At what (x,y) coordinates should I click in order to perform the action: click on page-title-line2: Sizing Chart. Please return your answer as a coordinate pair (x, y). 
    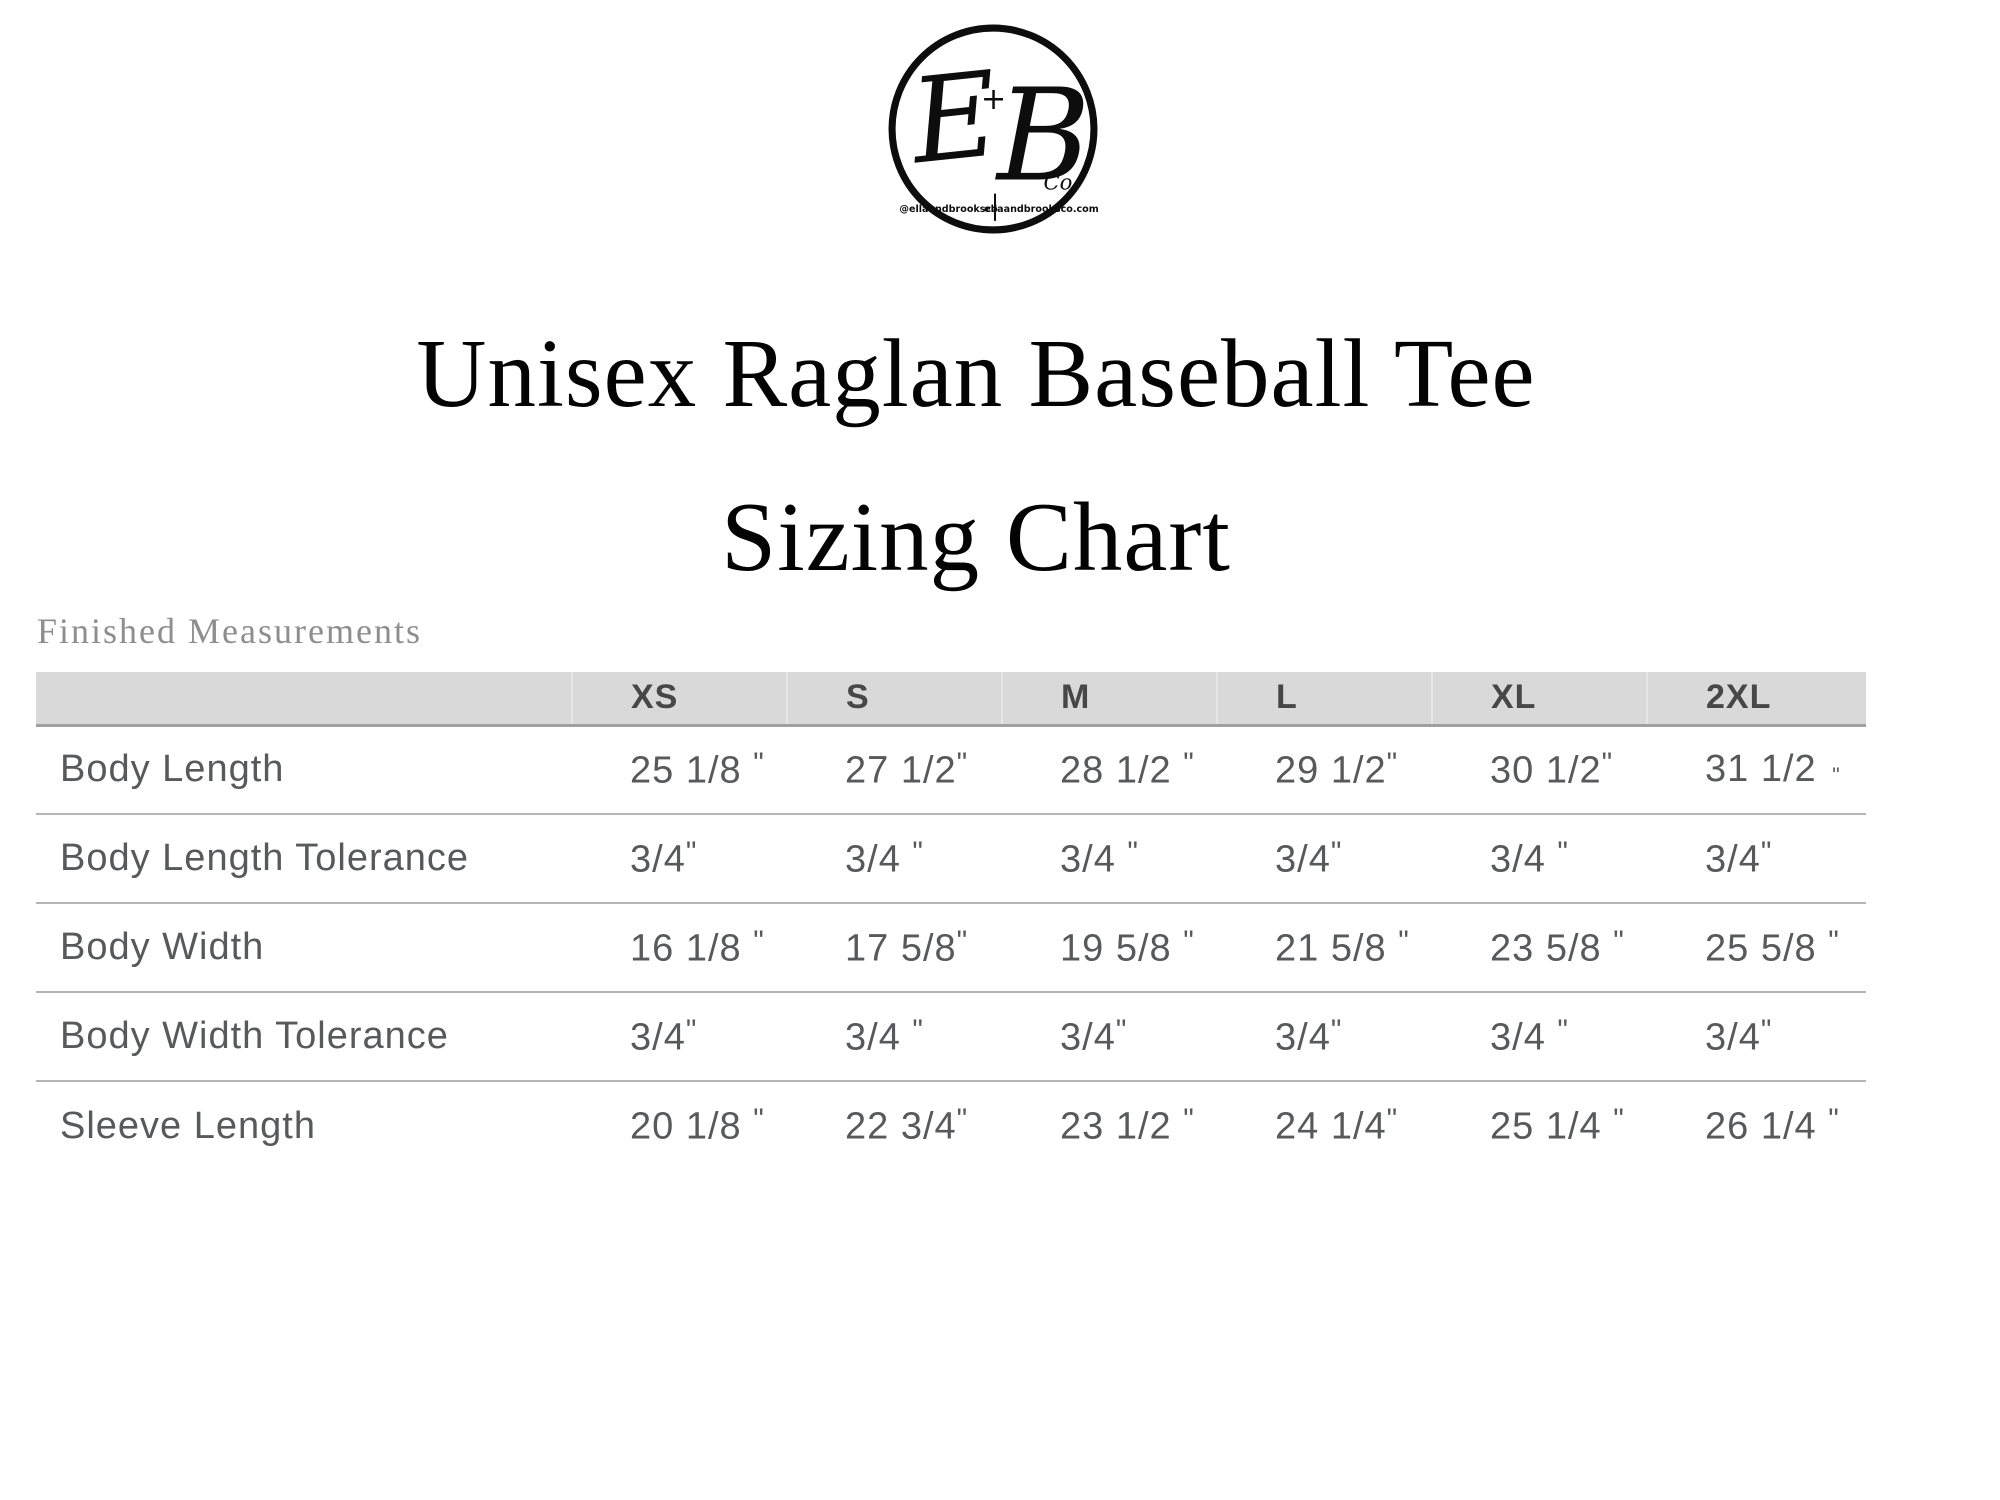
    Looking at the image, I should click on (976, 537).